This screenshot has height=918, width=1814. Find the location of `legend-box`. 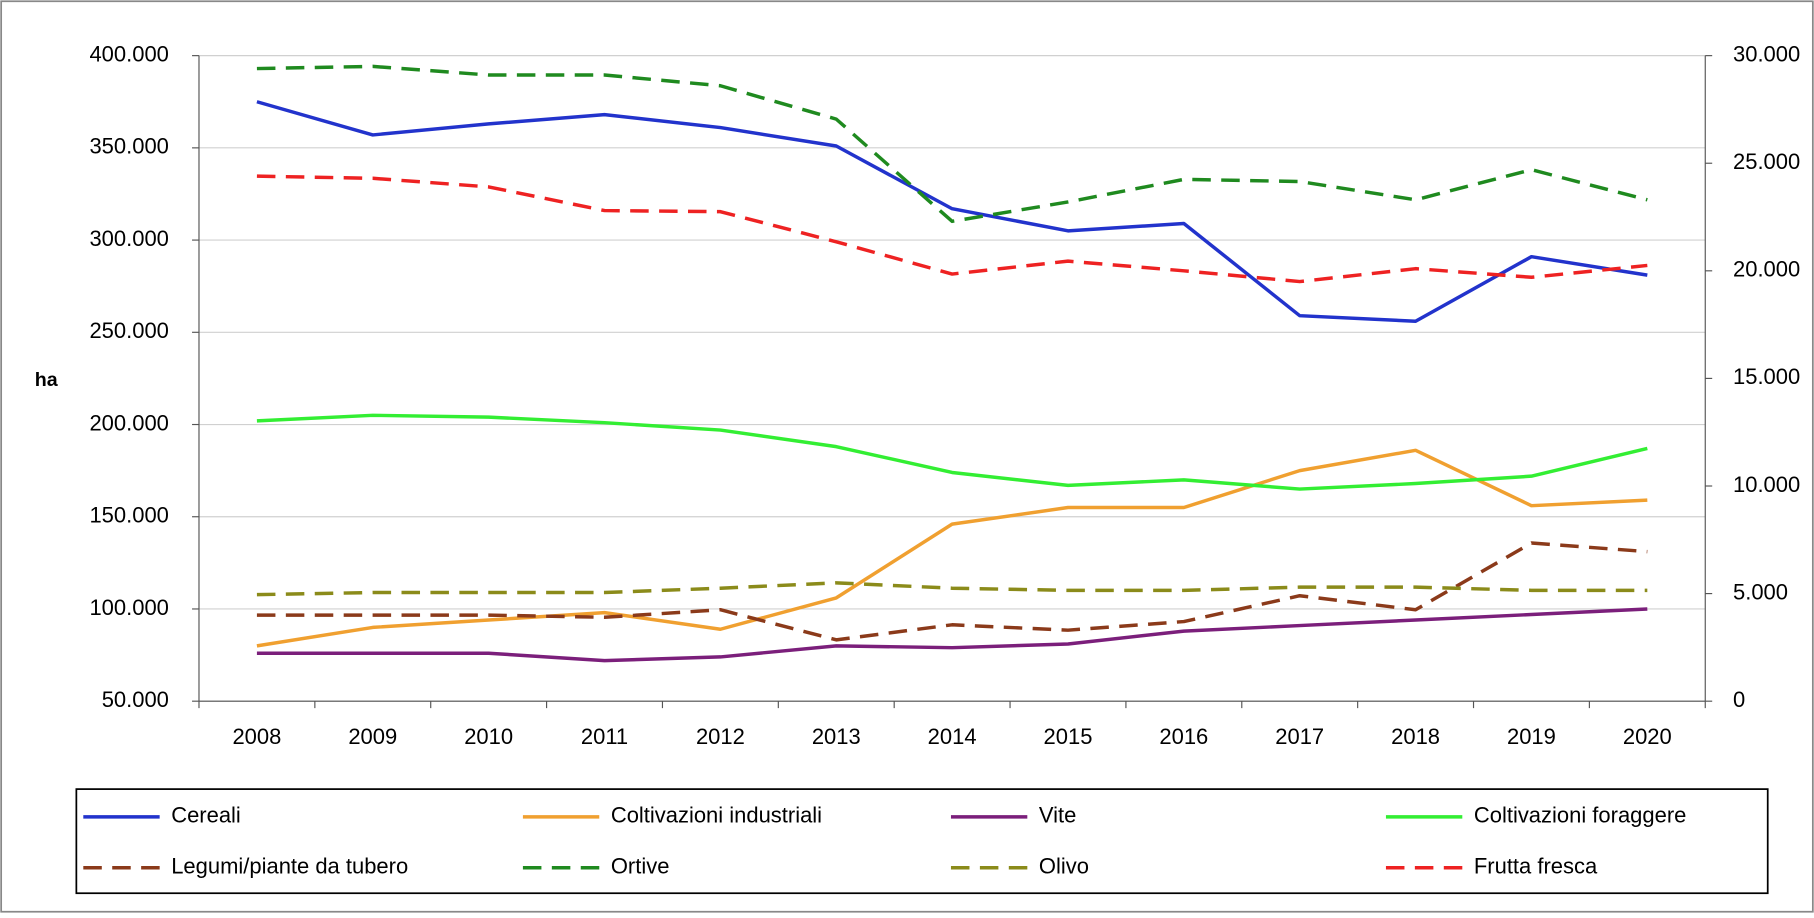

legend-box is located at coordinates (922, 841).